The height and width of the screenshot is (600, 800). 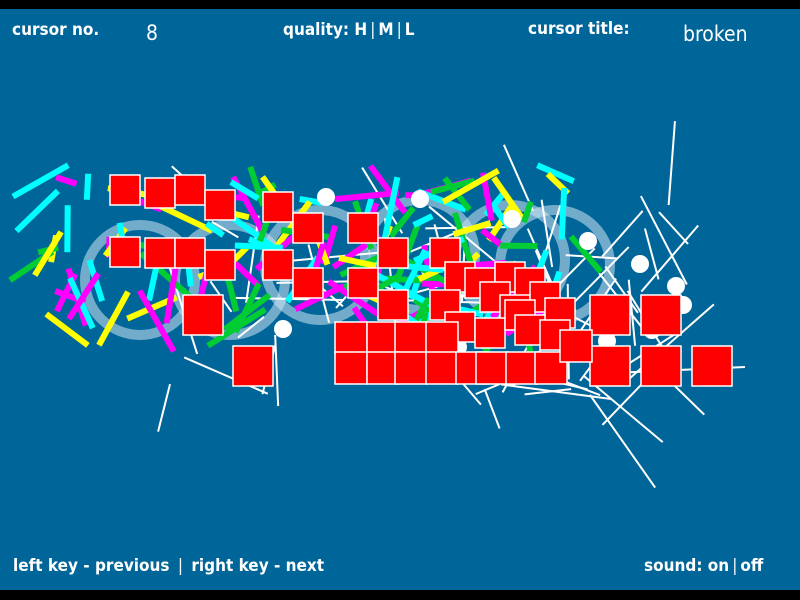 I want to click on sound-toggle: sound: on | off, so click(x=704, y=566).